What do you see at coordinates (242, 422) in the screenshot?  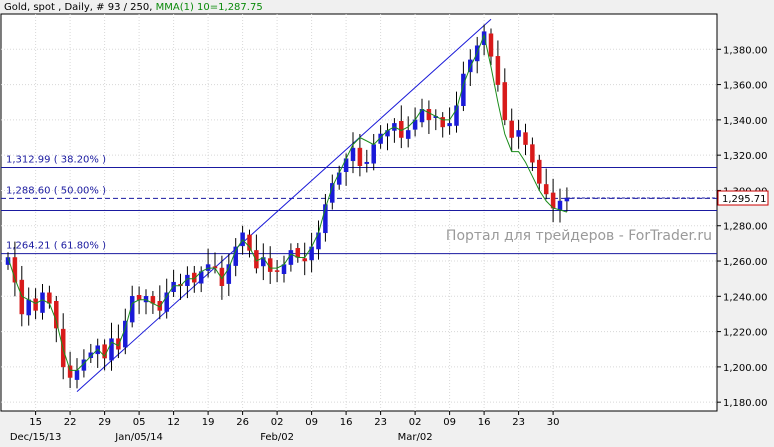 I see `x-tick-label: 26` at bounding box center [242, 422].